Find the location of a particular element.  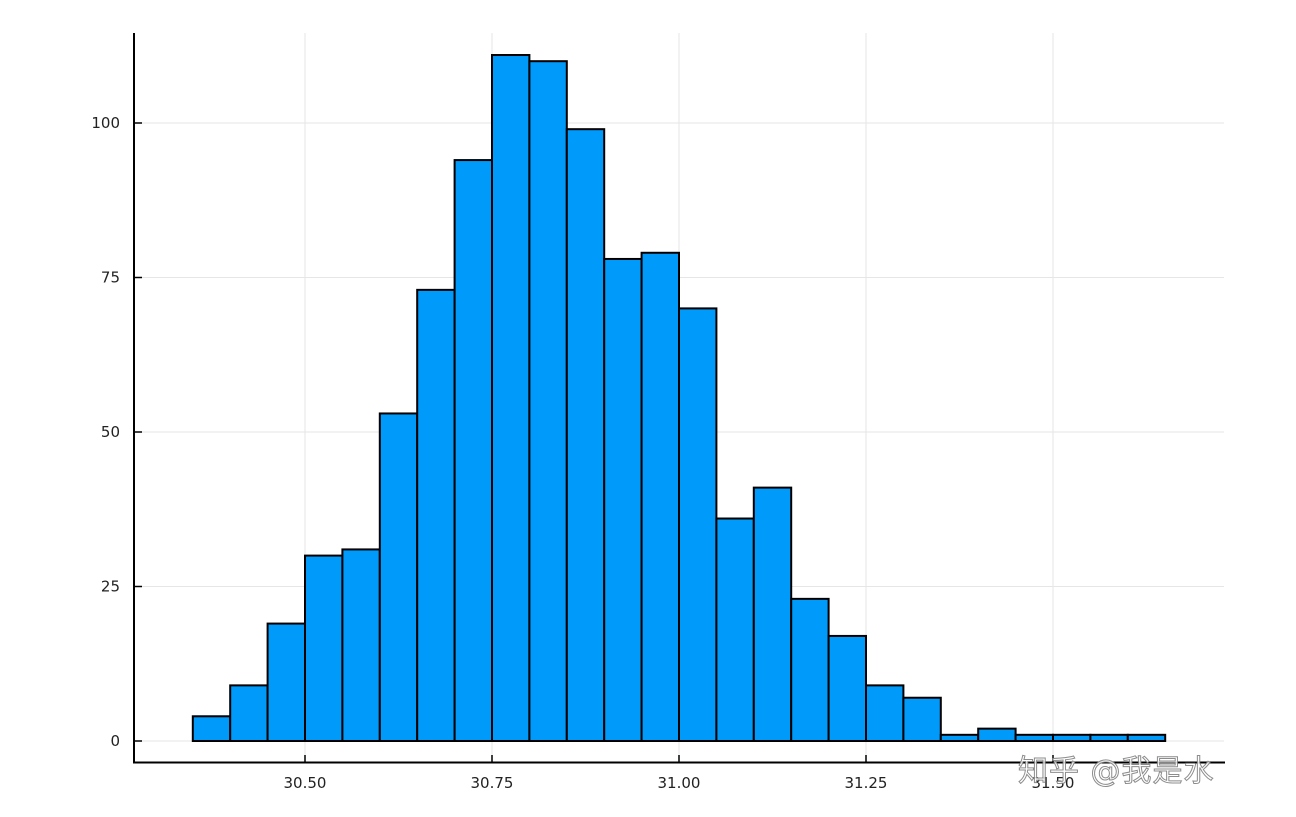

x-axis-ticks: 30.50 30.75 31.00 31.25 31.50 is located at coordinates (679, 773).